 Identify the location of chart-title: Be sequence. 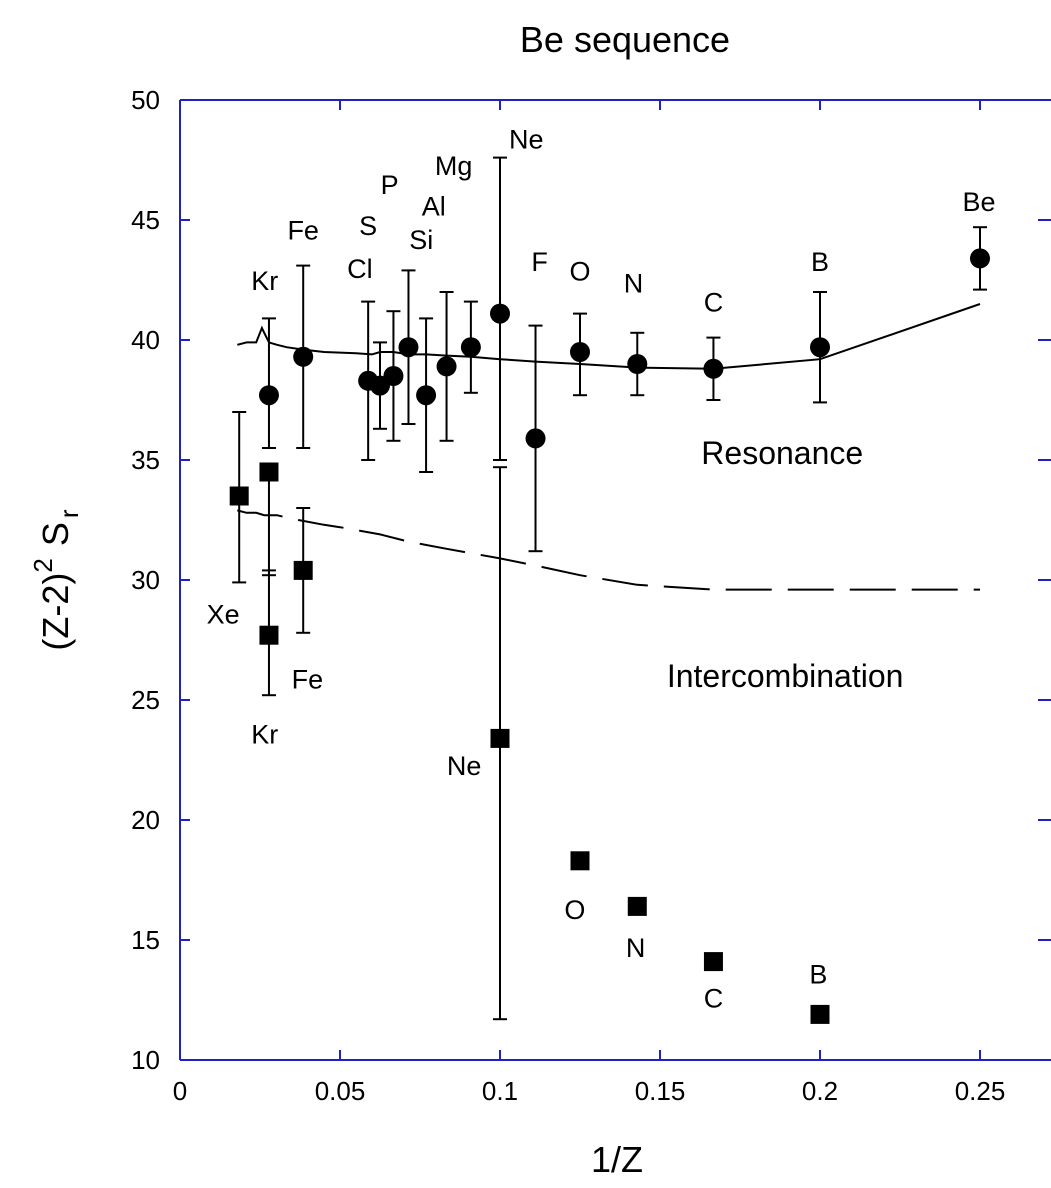
(625, 39).